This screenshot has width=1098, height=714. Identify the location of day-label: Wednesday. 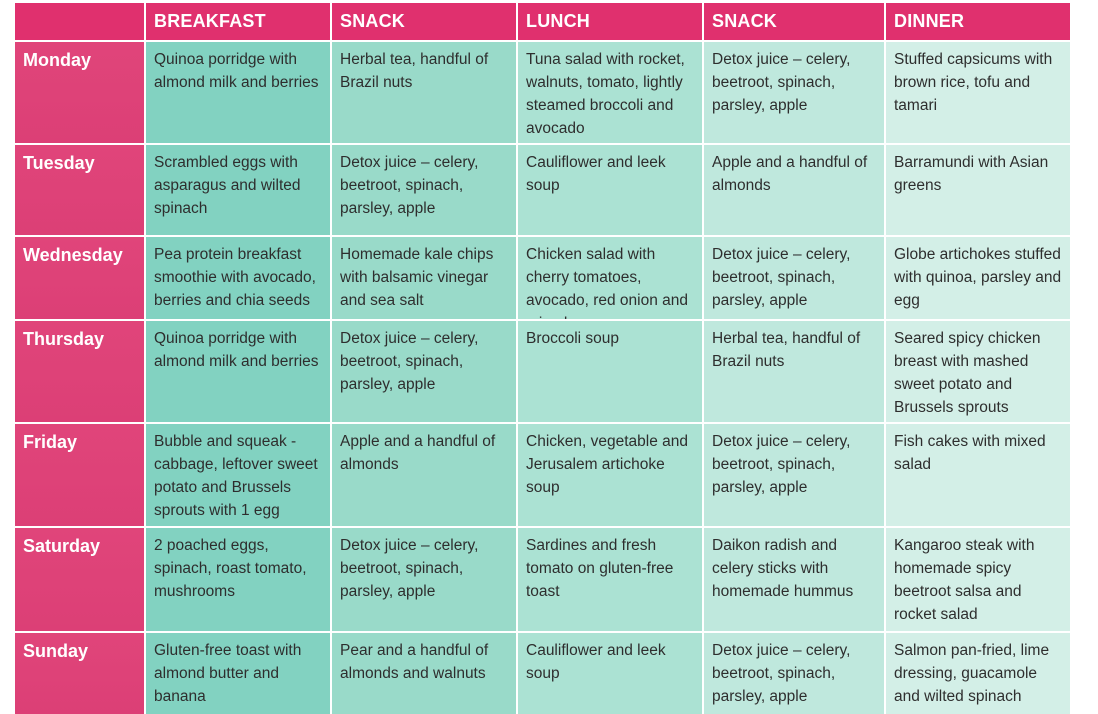
(79, 278).